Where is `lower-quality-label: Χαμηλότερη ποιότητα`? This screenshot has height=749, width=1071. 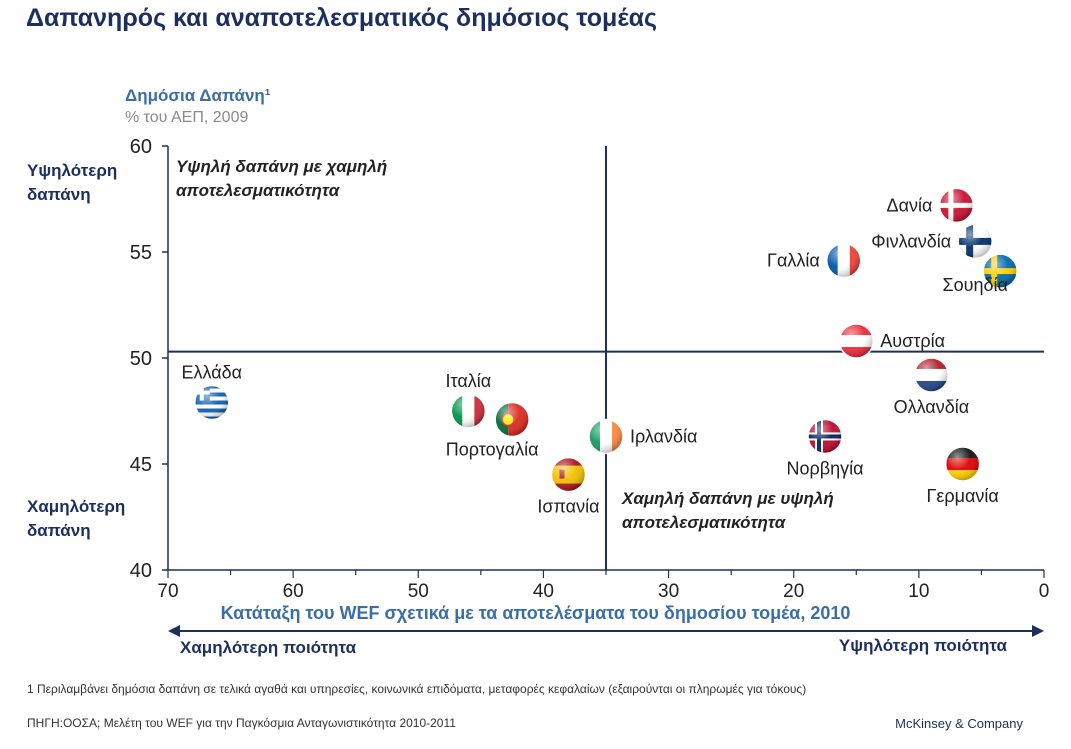
lower-quality-label: Χαμηλότερη ποιότητα is located at coordinates (268, 647).